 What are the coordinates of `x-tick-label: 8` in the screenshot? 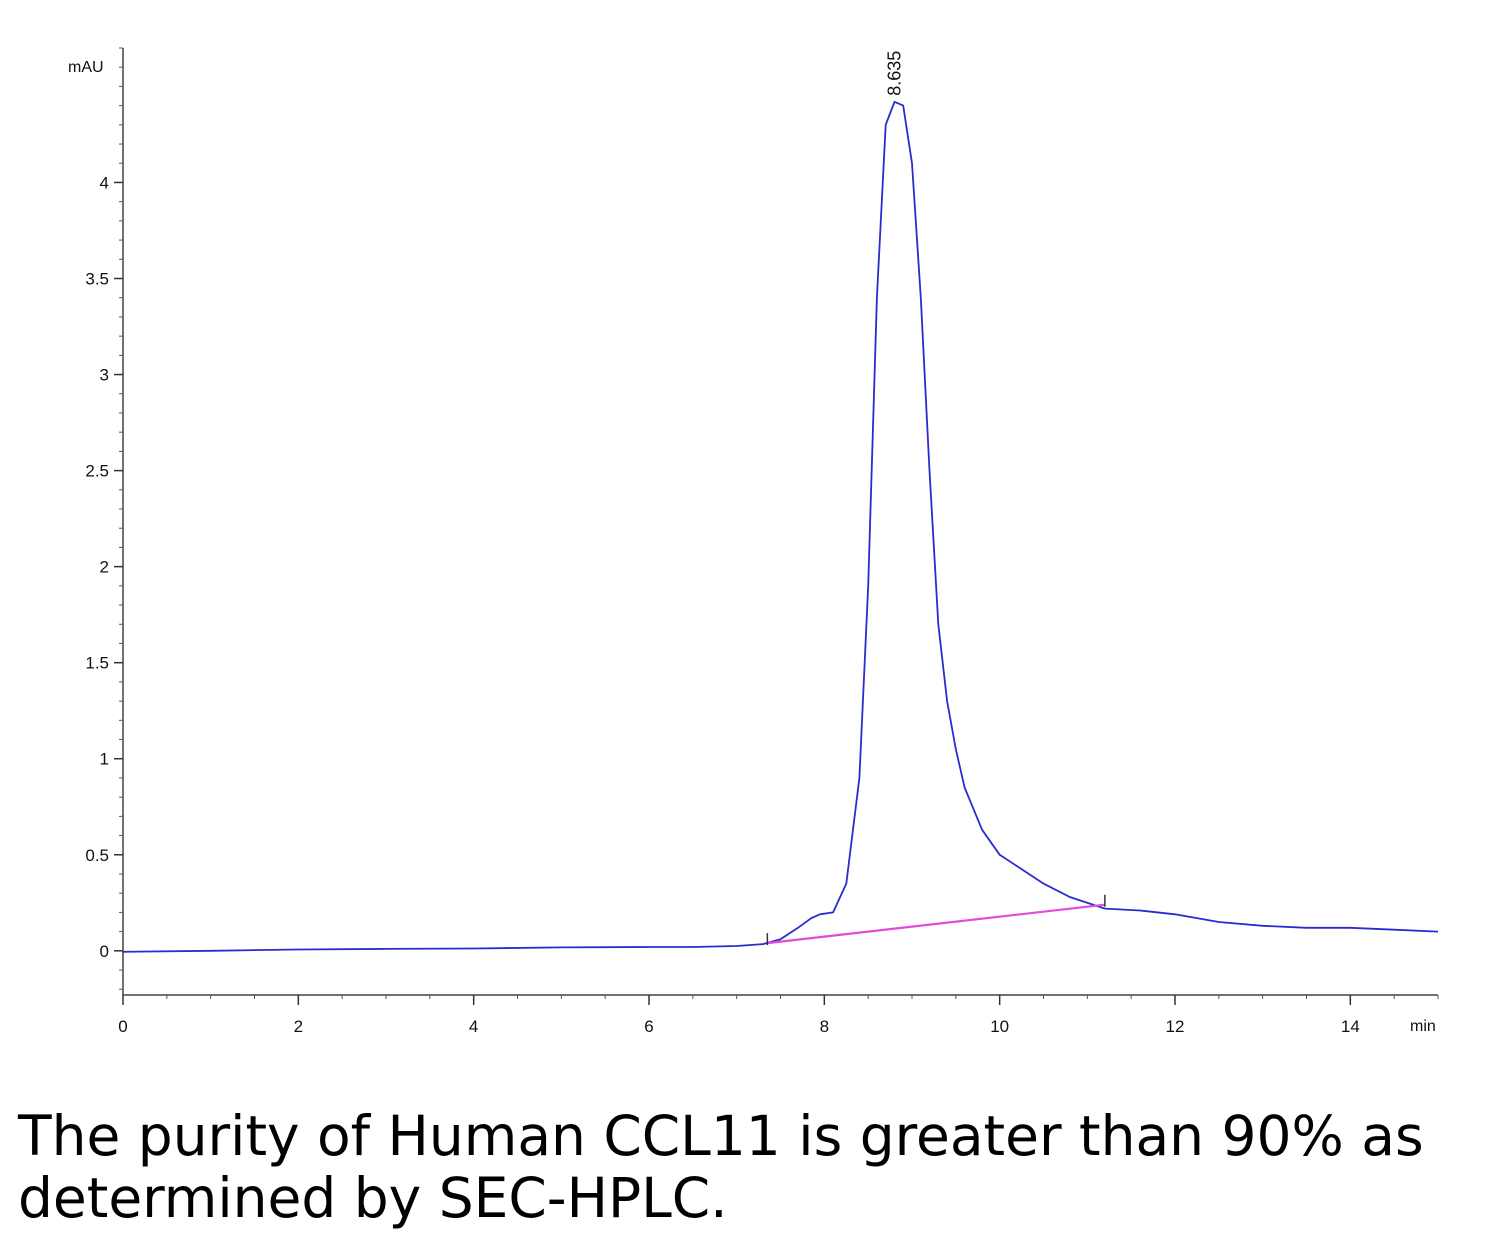 It's located at (824, 1026).